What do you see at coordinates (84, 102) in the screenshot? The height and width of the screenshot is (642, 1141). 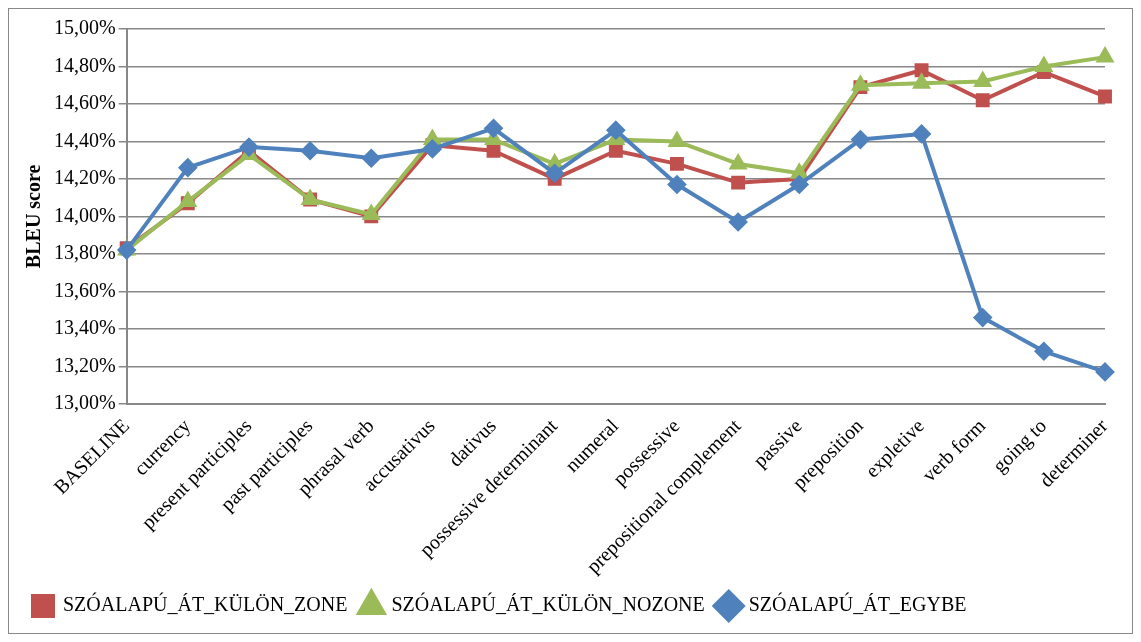 I see `y-tick-label: 14,60%` at bounding box center [84, 102].